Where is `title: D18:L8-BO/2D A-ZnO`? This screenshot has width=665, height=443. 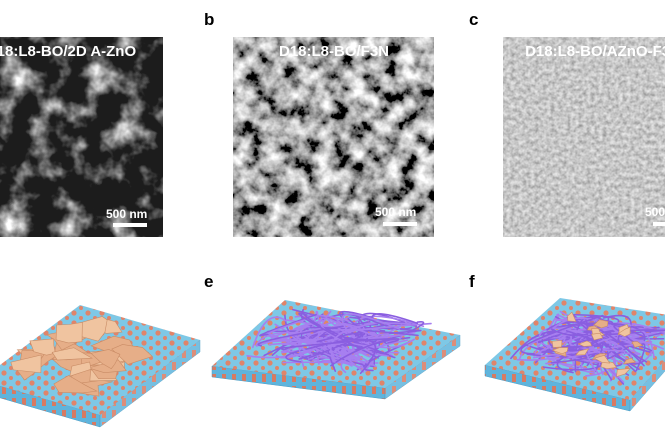
title: D18:L8-BO/2D A-ZnO is located at coordinates (68, 51).